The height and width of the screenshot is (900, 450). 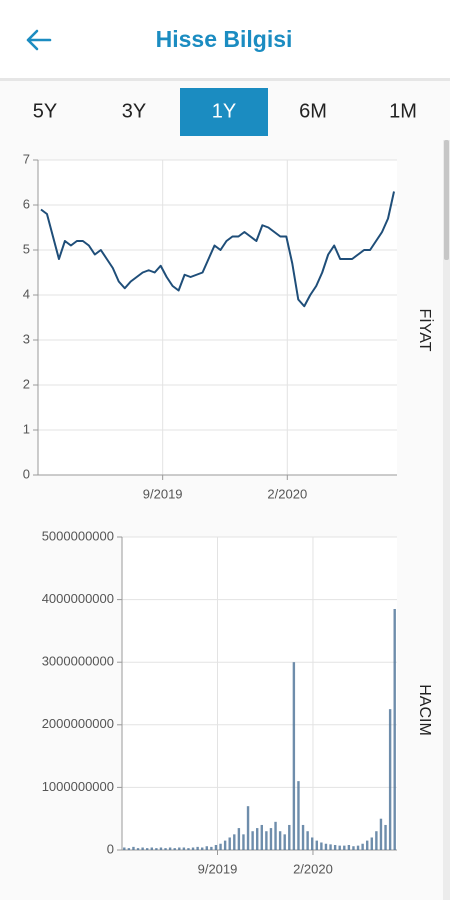 What do you see at coordinates (403, 111) in the screenshot?
I see `tab-label: 1M` at bounding box center [403, 111].